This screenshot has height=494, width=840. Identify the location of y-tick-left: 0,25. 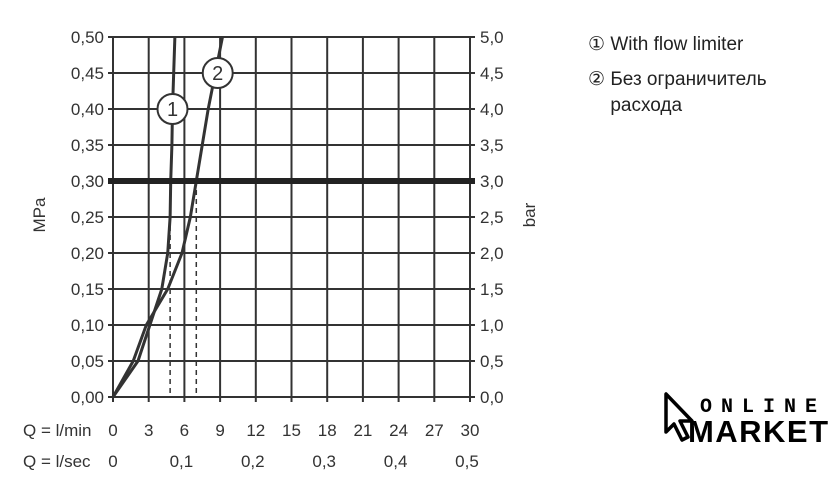
(87, 217).